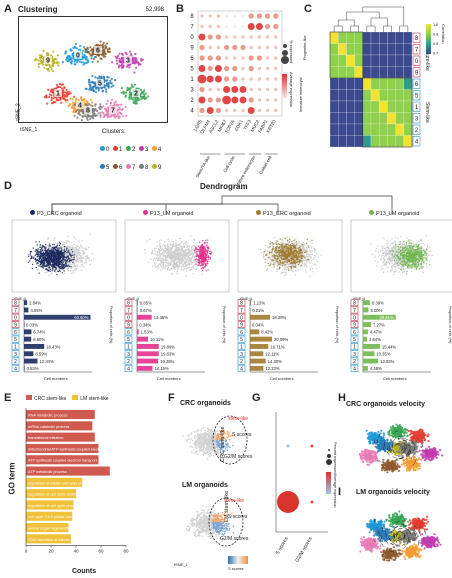 The image size is (452, 578). What do you see at coordinates (251, 47) in the screenshot?
I see `dot-9-TFF3` at bounding box center [251, 47].